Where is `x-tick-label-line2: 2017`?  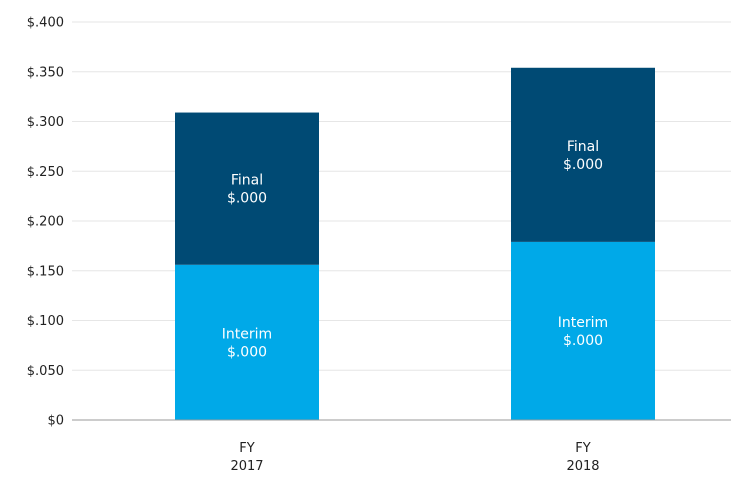
x-tick-label-line2: 2017 is located at coordinates (246, 466).